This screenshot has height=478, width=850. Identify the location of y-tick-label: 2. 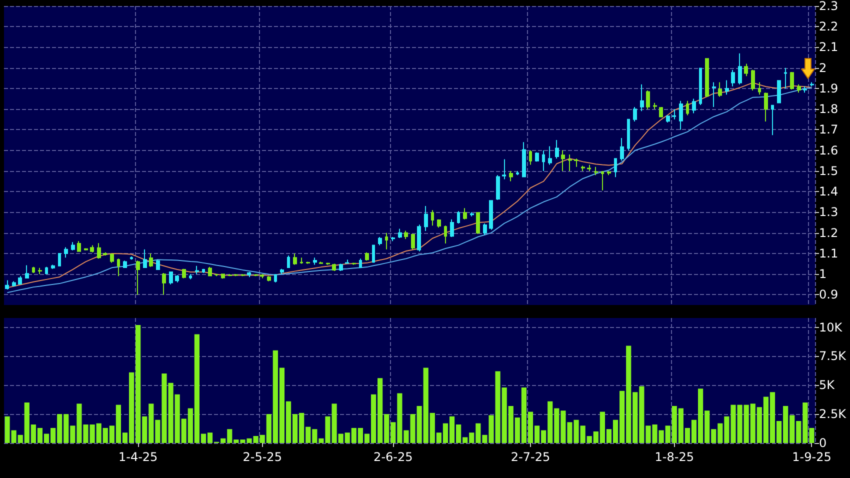
(823, 67).